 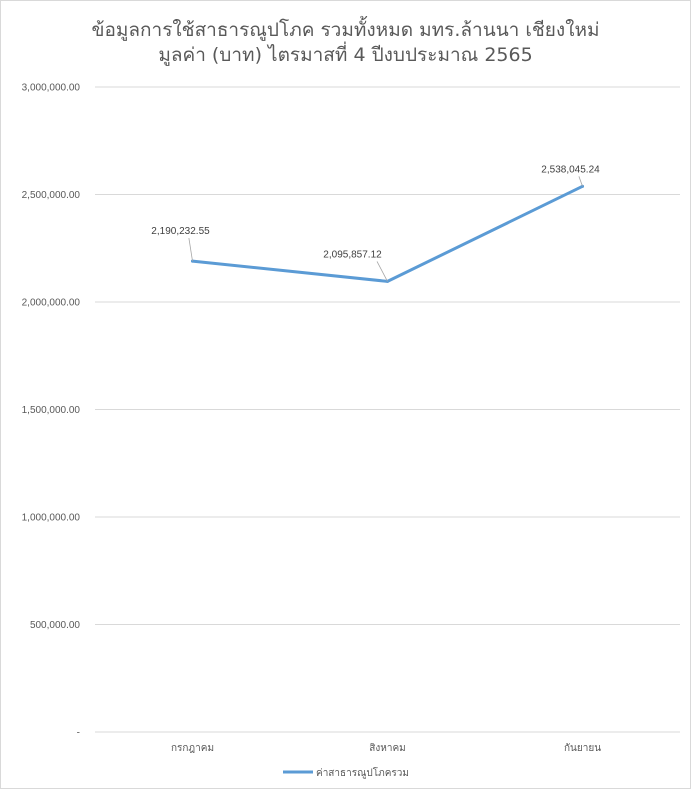 I want to click on data-label: 2,095,857.12, so click(x=352, y=254).